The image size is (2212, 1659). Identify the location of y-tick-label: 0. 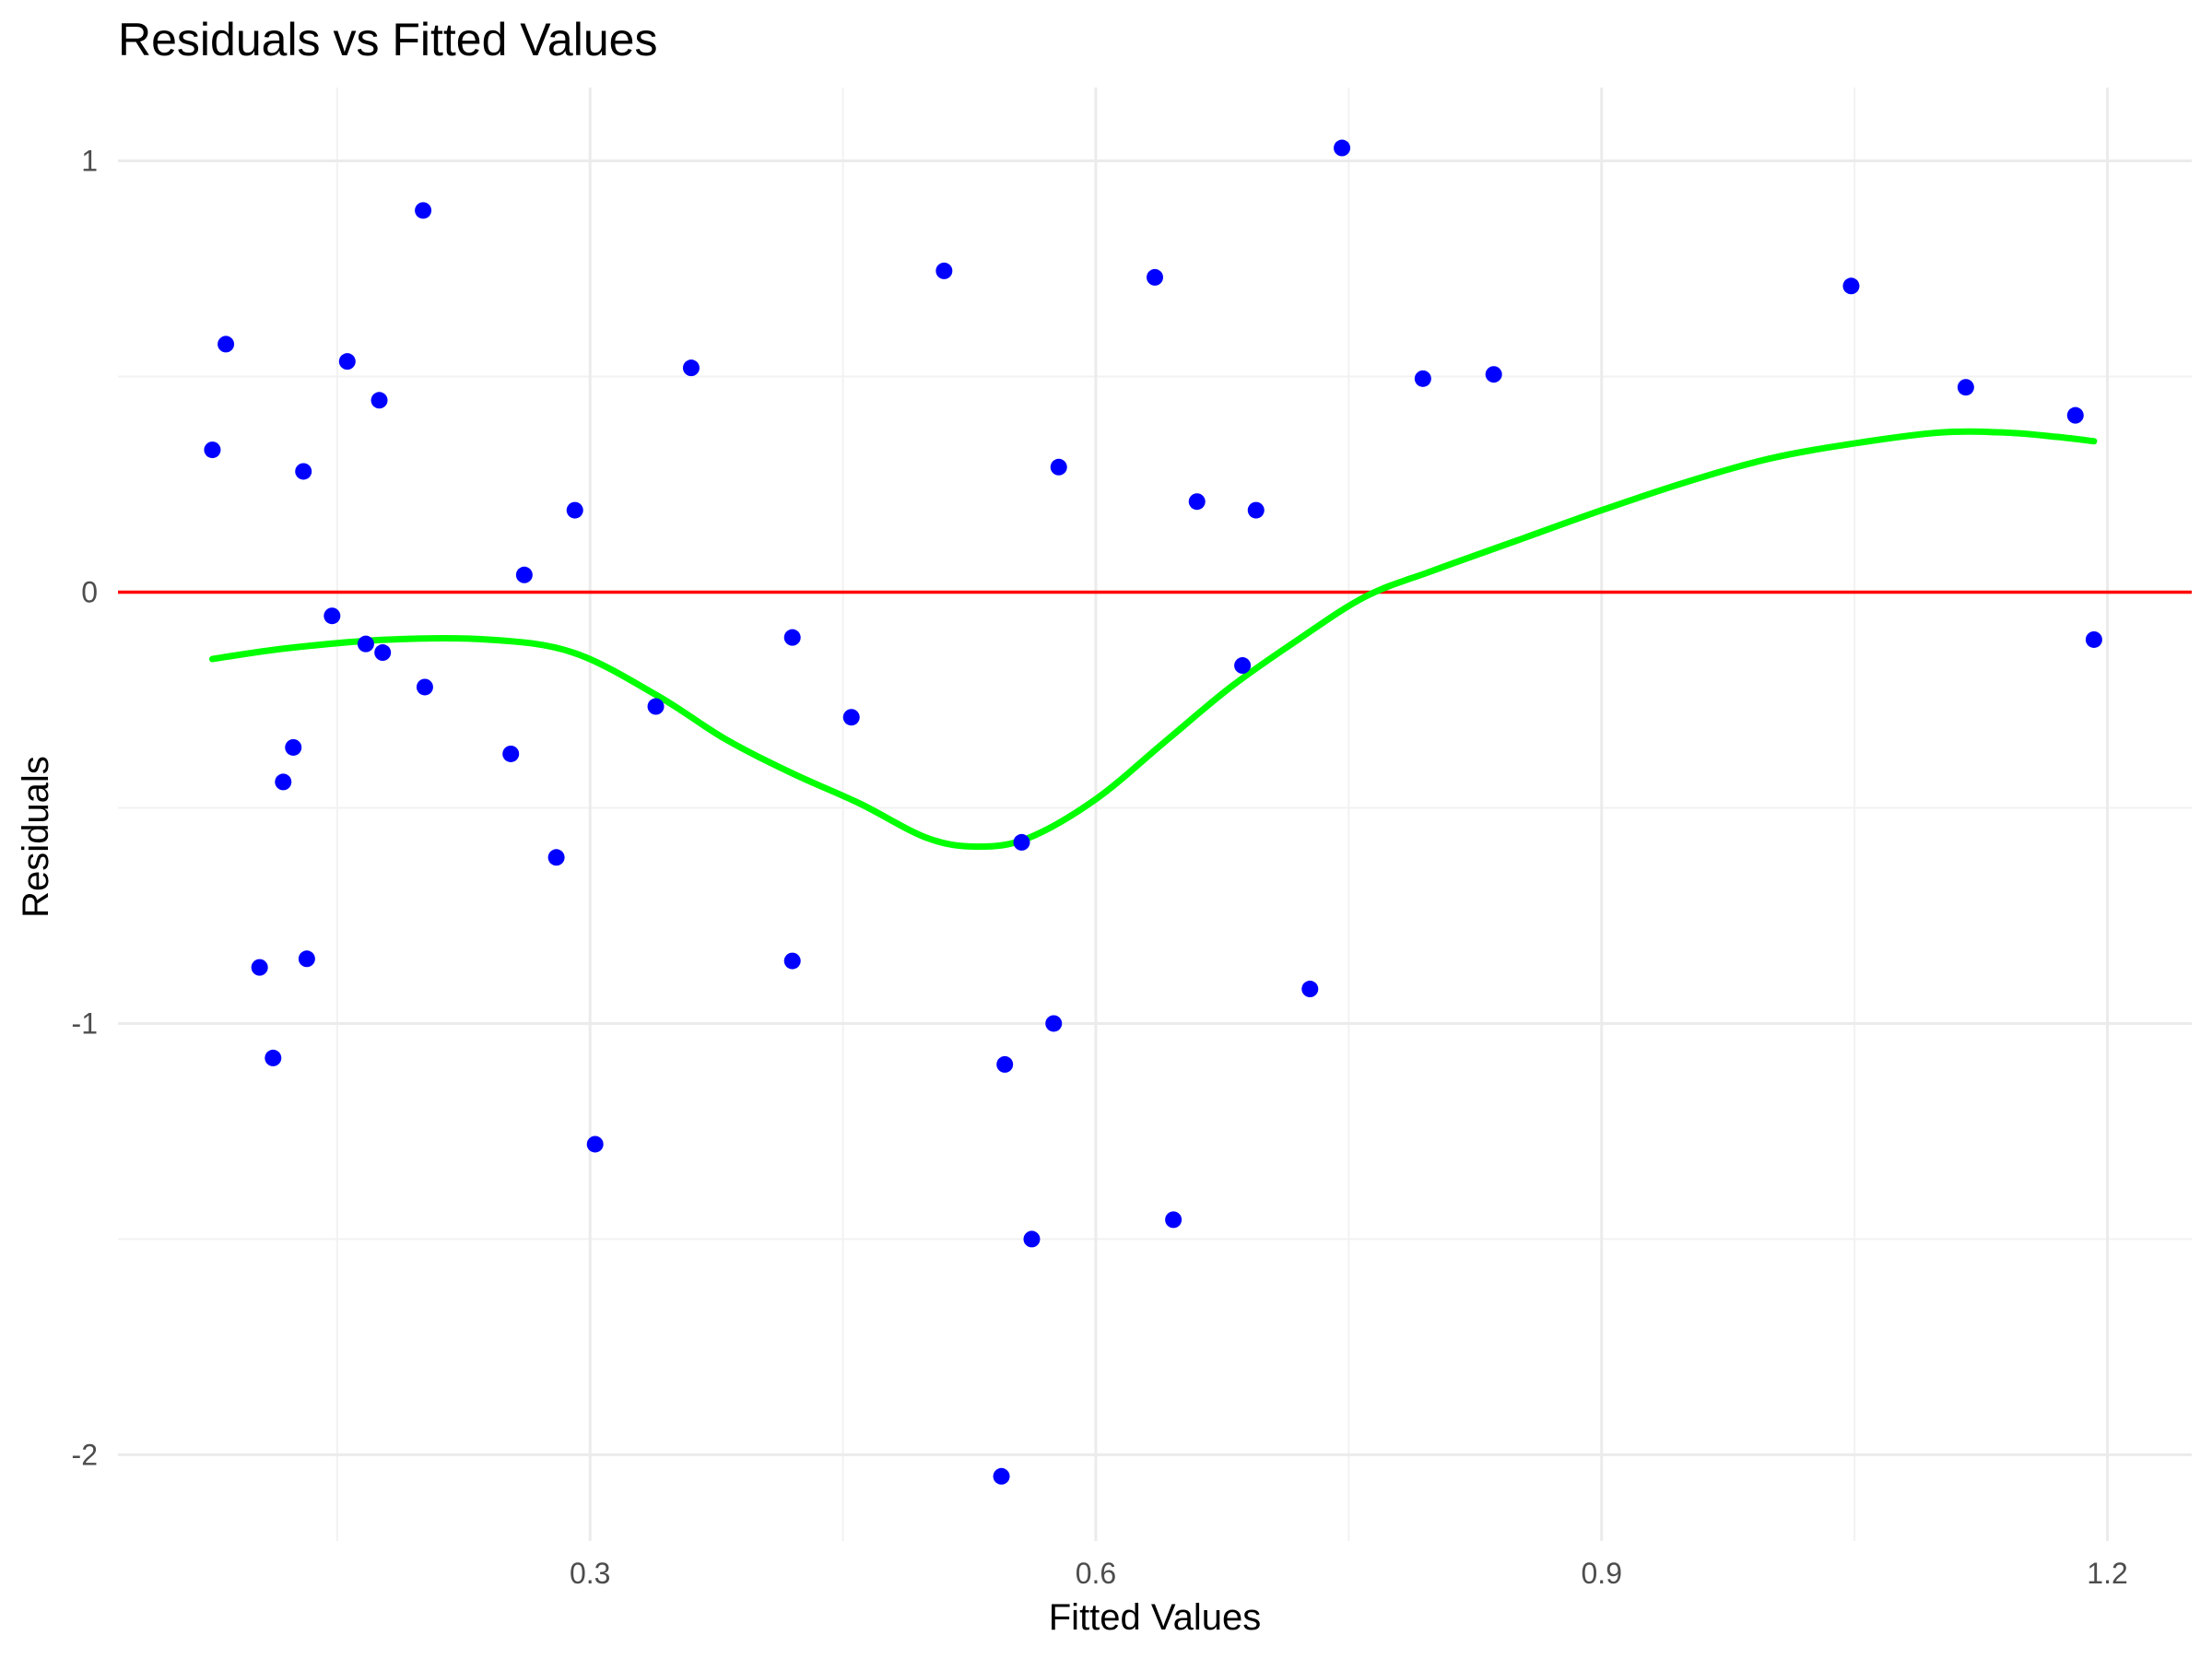
(89, 592).